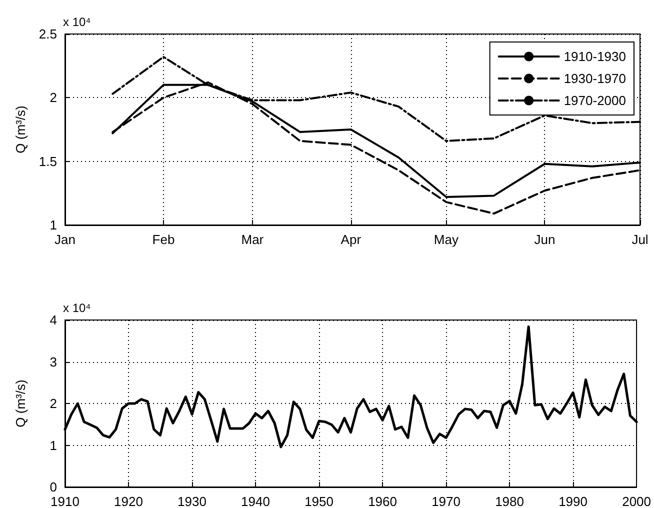 This screenshot has width=654, height=508. Describe the element at coordinates (65, 239) in the screenshot. I see `x-tick-label: Jan` at that location.